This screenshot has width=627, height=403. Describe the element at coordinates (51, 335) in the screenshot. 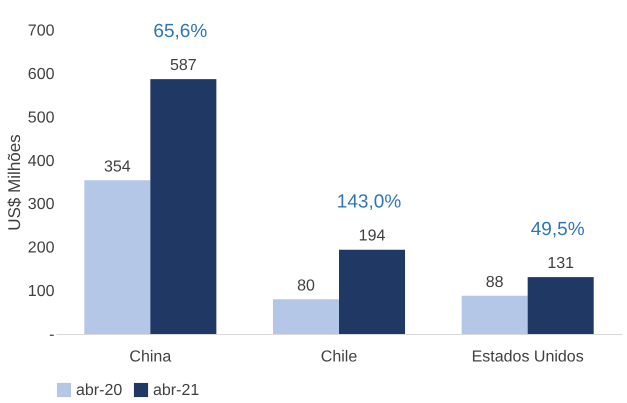

I see `y-tick-label: -` at that location.